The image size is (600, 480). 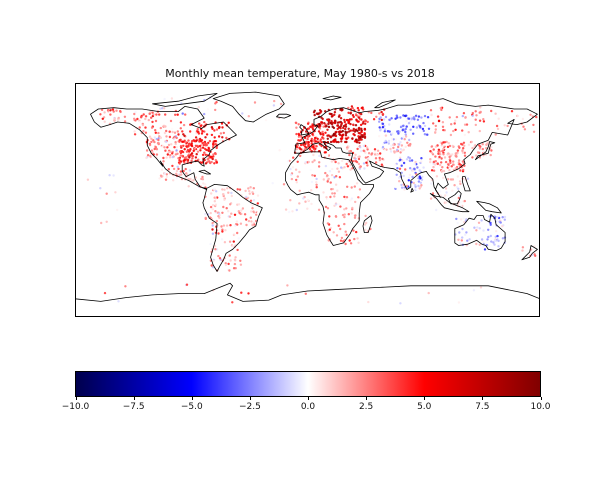 What do you see at coordinates (308, 407) in the screenshot?
I see `colorbar-tick-label: 0.0` at bounding box center [308, 407].